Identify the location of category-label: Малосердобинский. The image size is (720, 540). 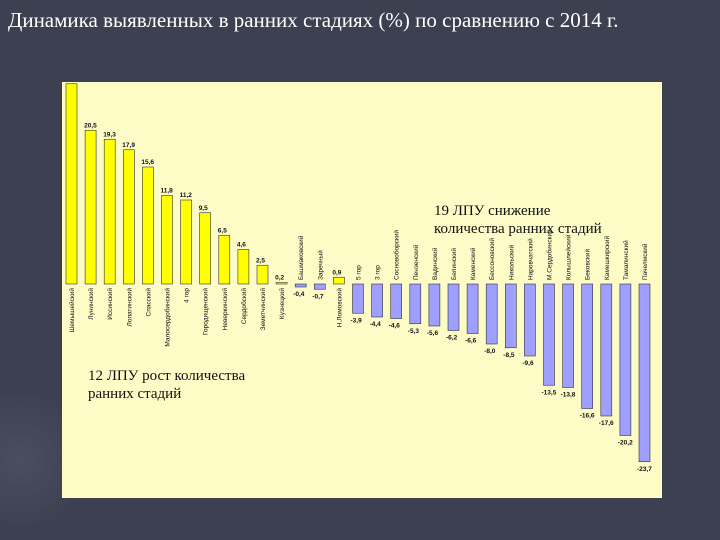
(168, 317).